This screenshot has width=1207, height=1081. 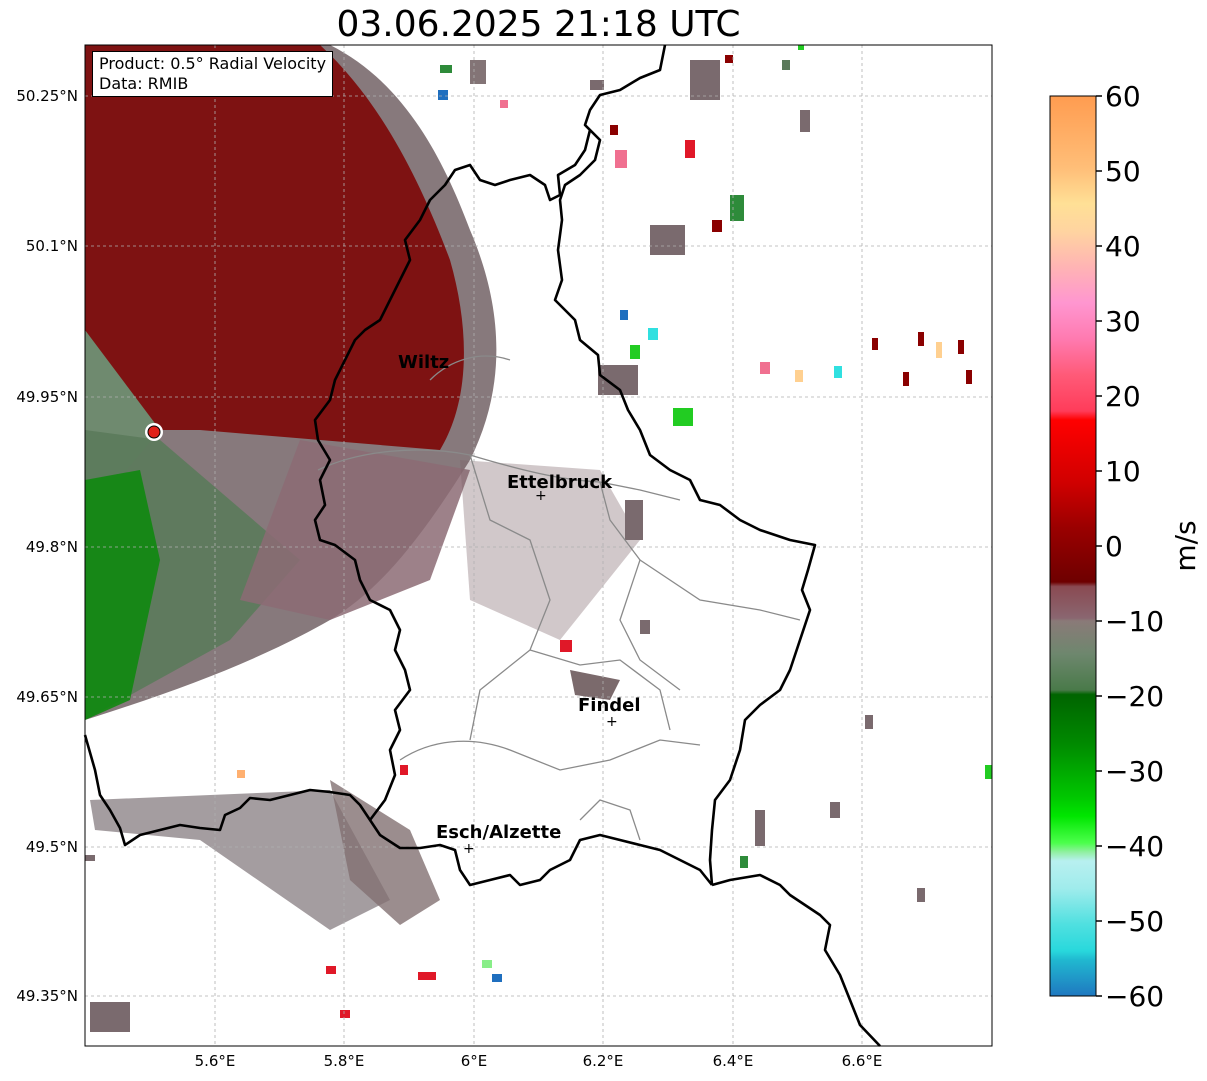 What do you see at coordinates (52, 847) in the screenshot?
I see `lat-label: 49.5°N` at bounding box center [52, 847].